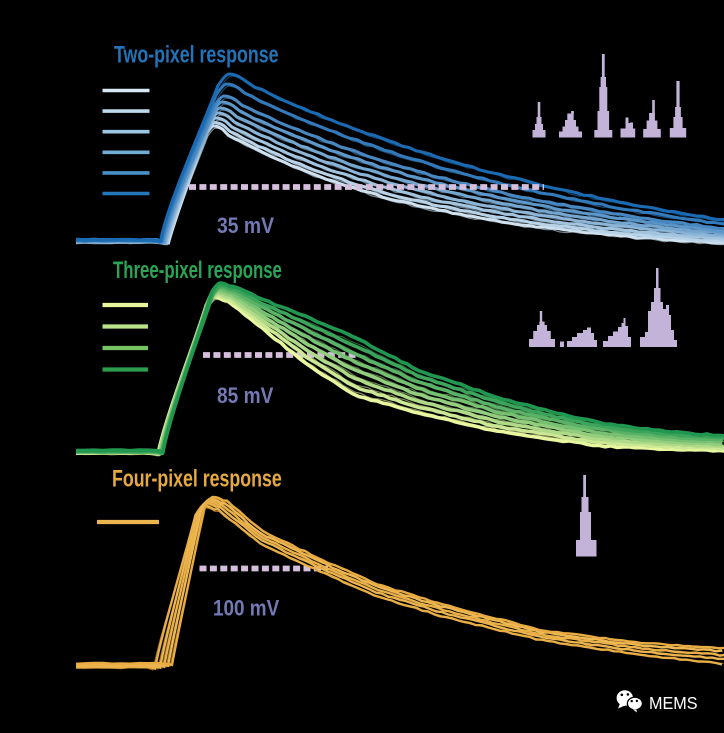 This screenshot has width=724, height=733. I want to click on svg-text: Four-pixel response, so click(197, 479).